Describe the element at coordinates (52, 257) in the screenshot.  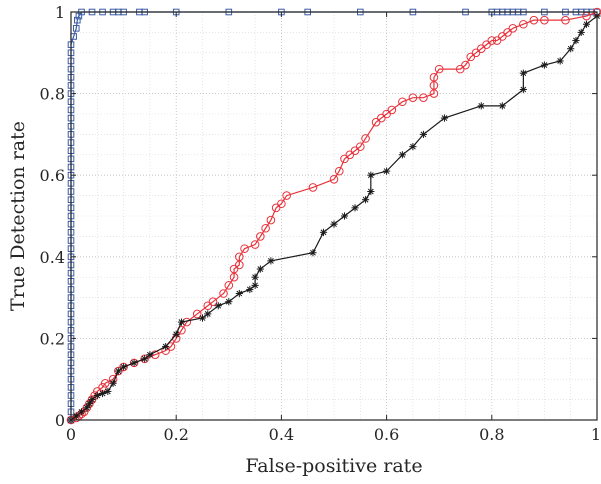
I see `y-tick-label: 0.4` at that location.